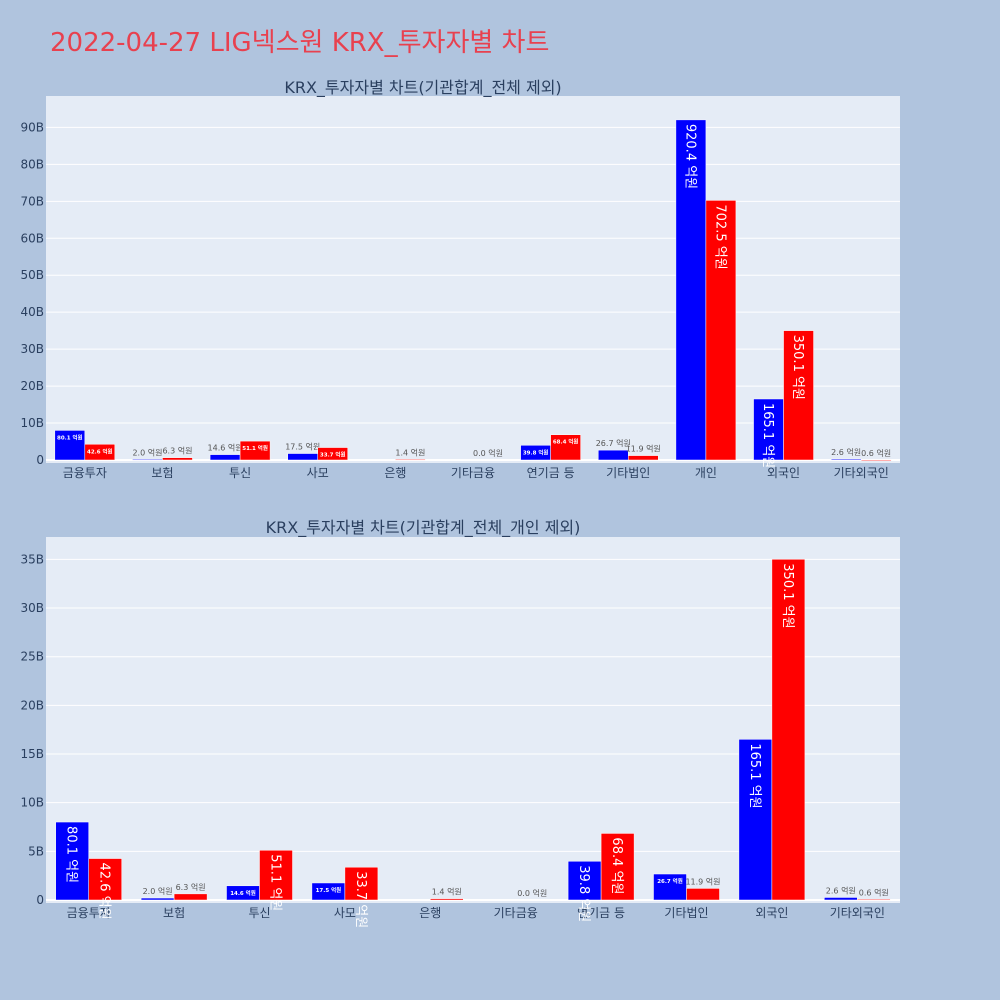  Describe the element at coordinates (32, 312) in the screenshot. I see `y-tick-label: 40B` at that location.